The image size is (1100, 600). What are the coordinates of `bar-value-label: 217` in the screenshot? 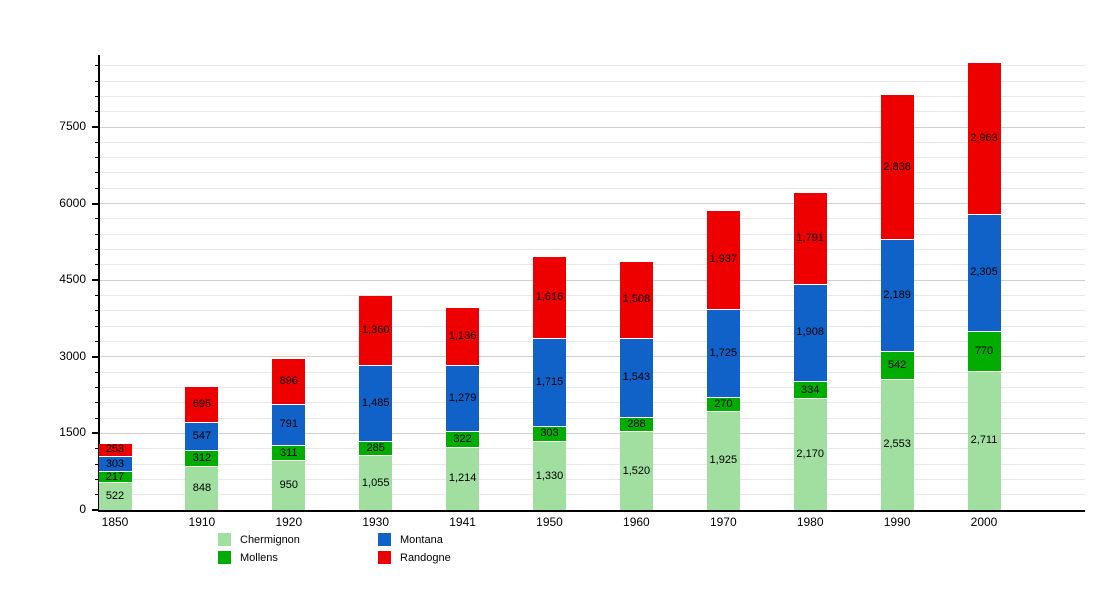 It's located at (115, 476).